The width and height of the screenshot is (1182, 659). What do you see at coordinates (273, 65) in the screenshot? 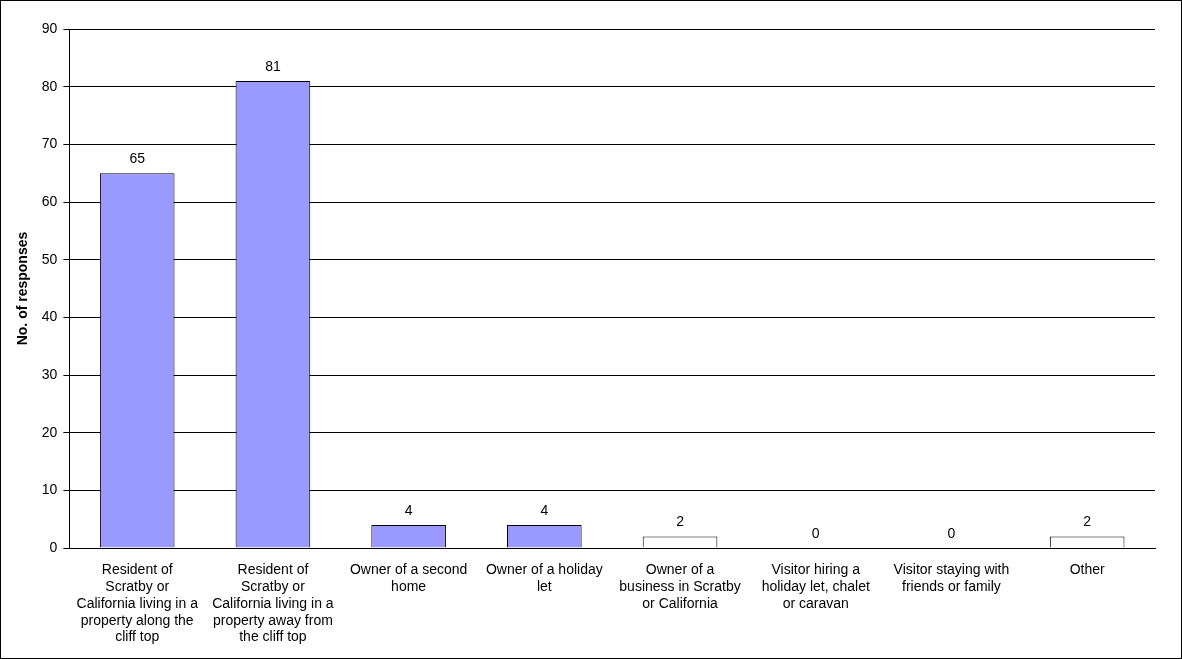
I see `data-label: 81` at bounding box center [273, 65].